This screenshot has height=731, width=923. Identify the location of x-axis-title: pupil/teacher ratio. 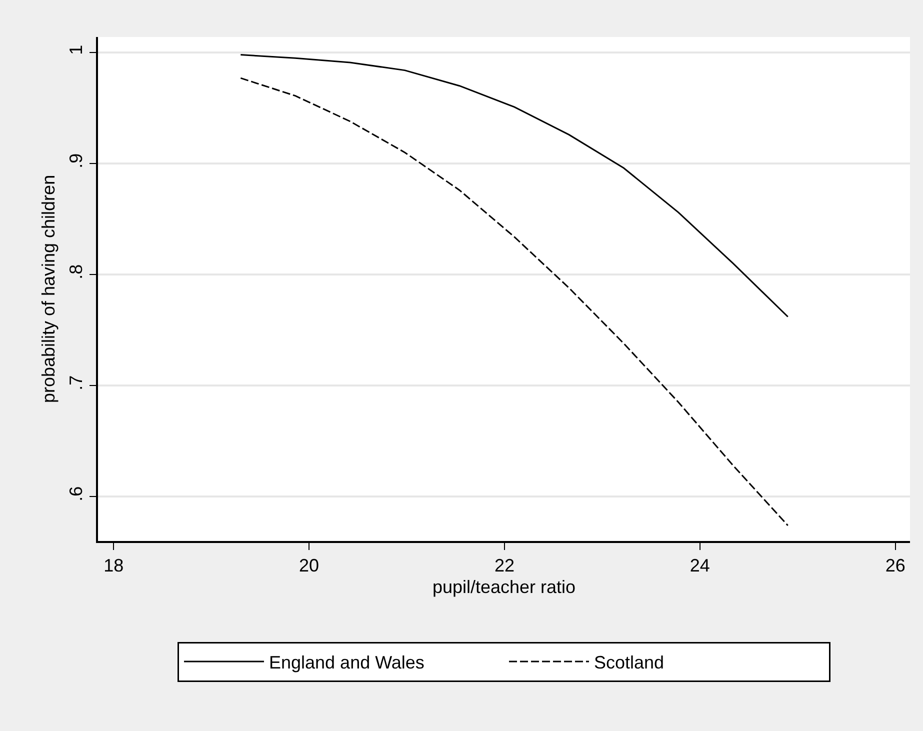
(504, 586).